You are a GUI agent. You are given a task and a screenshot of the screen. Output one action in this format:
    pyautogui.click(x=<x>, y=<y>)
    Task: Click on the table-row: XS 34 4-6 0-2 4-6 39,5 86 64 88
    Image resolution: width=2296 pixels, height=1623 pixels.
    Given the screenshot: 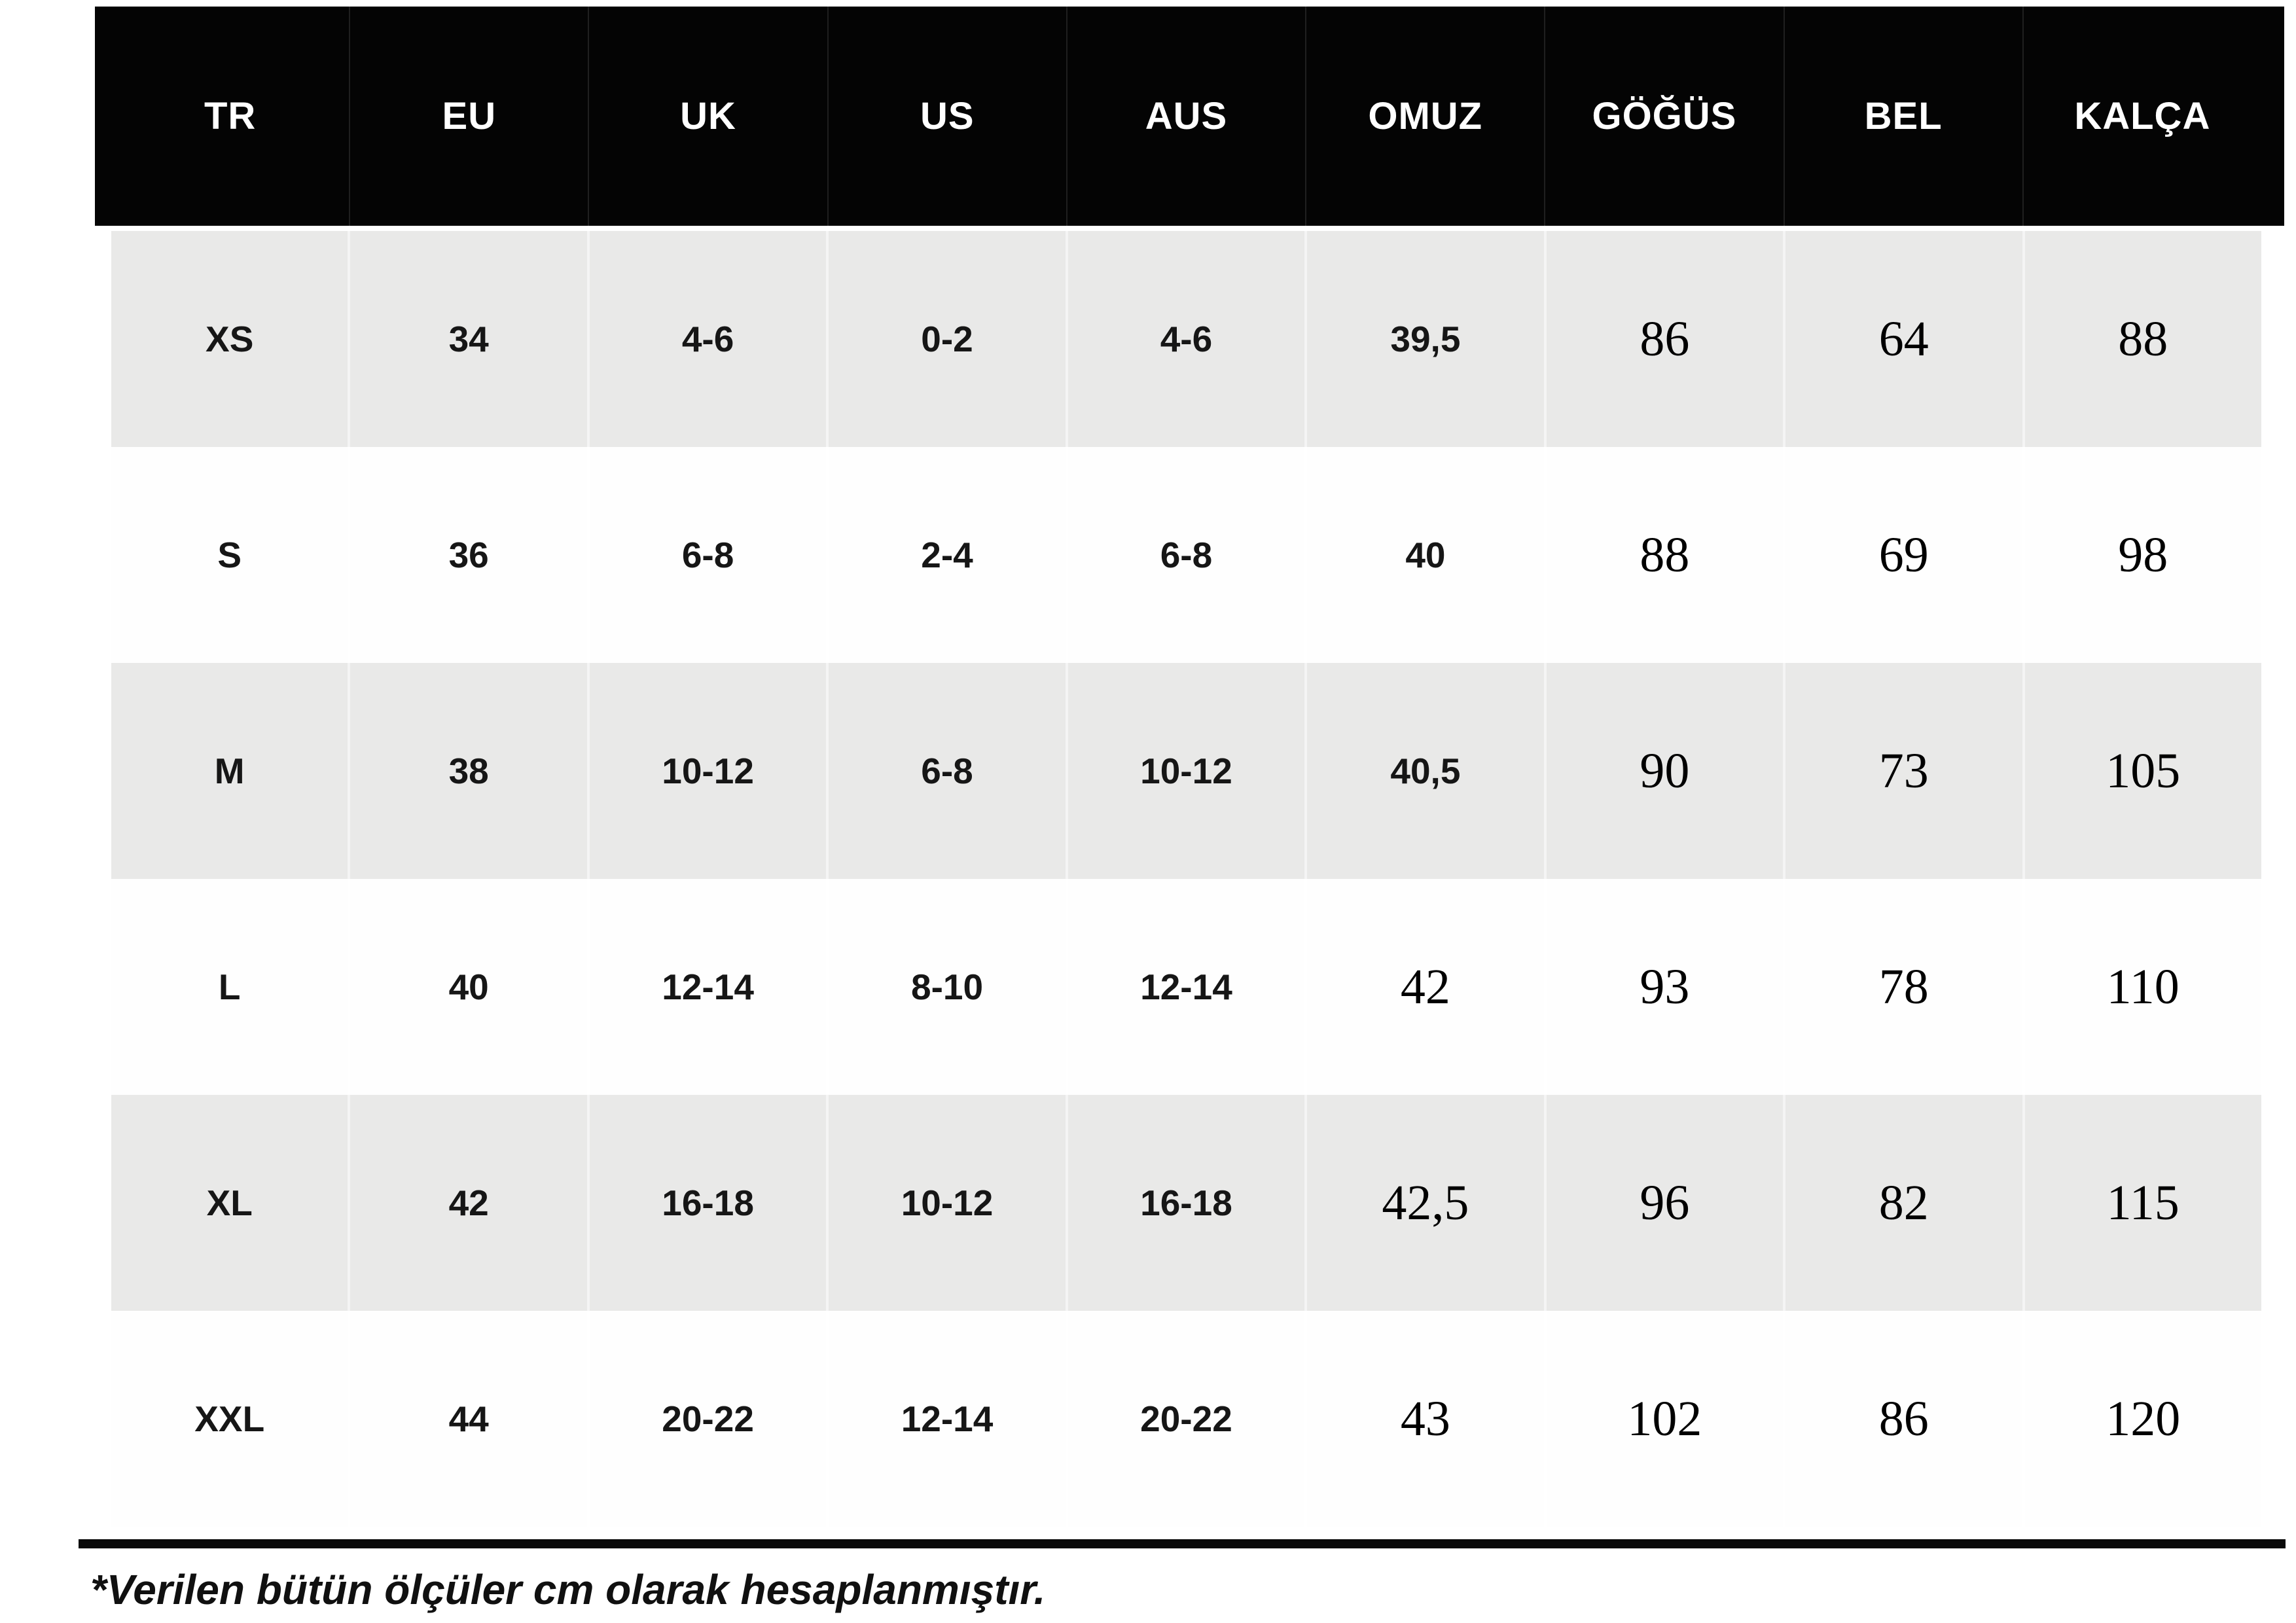 What is the action you would take?
    pyautogui.click(x=1186, y=339)
    